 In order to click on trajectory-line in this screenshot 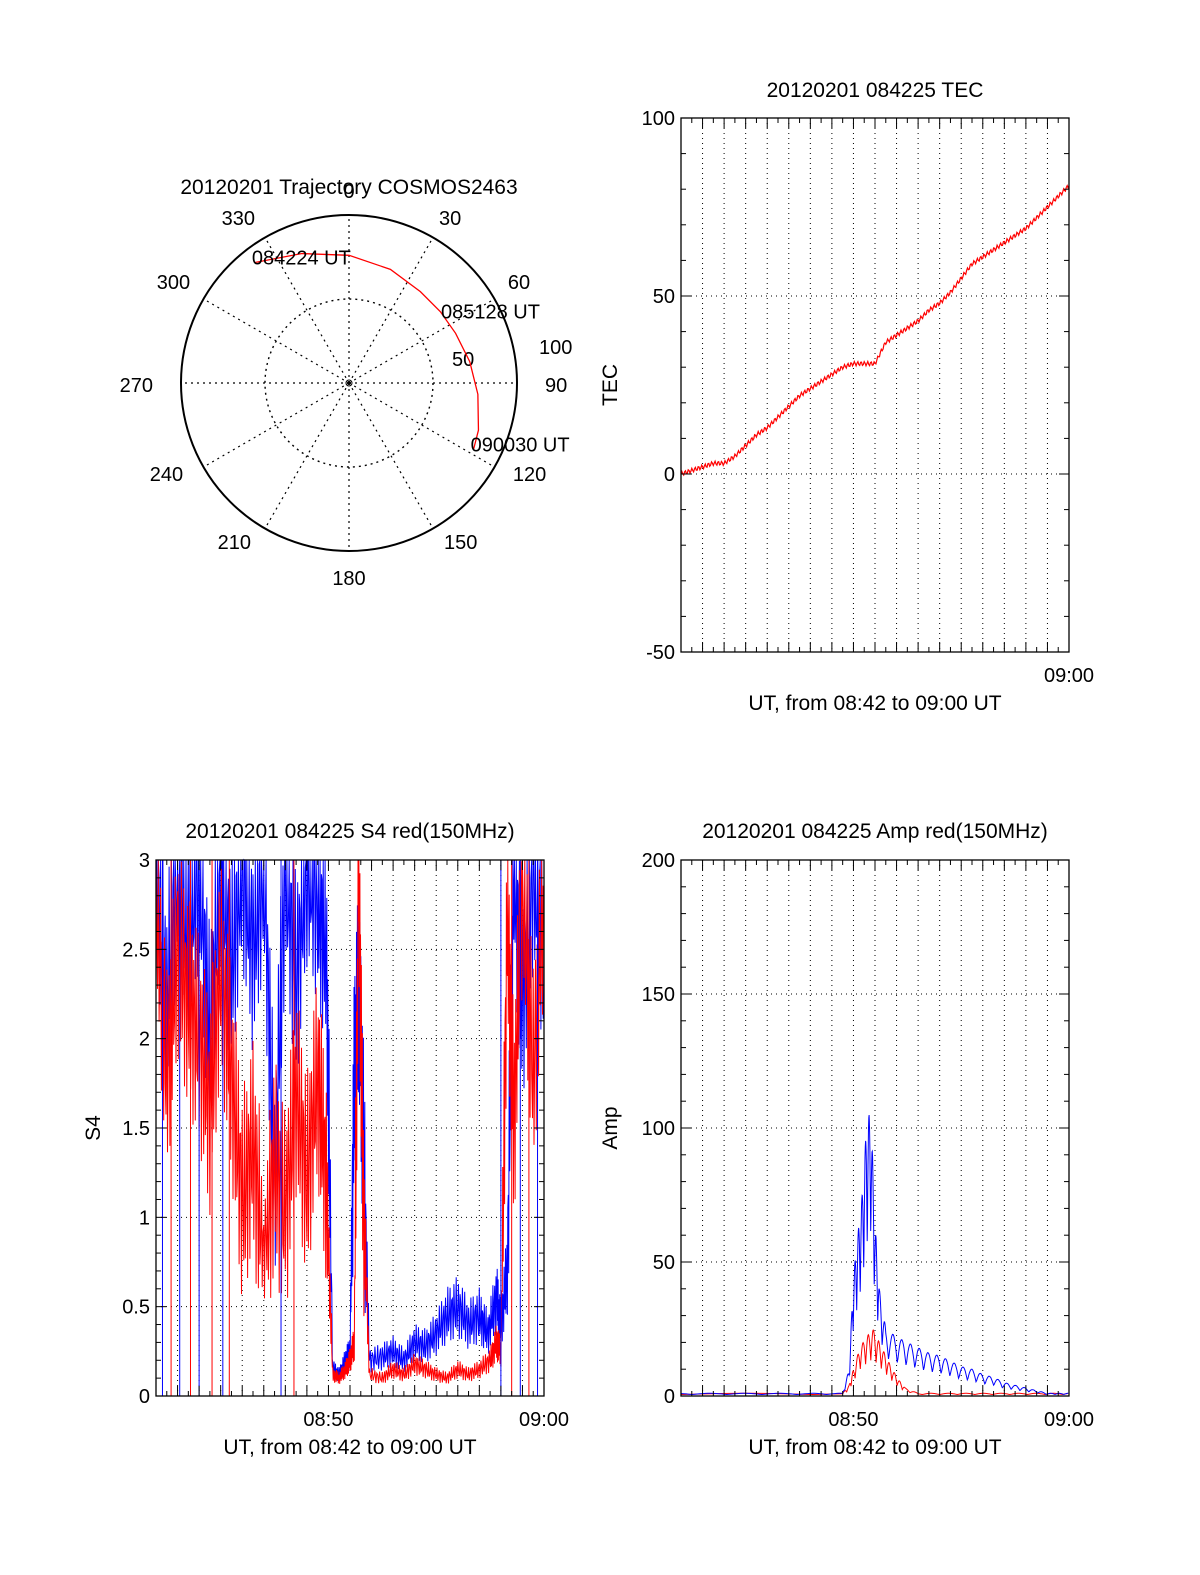, I will do `click(367, 351)`.